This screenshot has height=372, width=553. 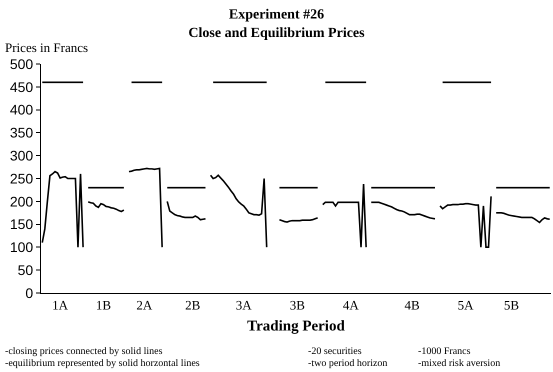 I want to click on text: -two period horizon, so click(x=348, y=363).